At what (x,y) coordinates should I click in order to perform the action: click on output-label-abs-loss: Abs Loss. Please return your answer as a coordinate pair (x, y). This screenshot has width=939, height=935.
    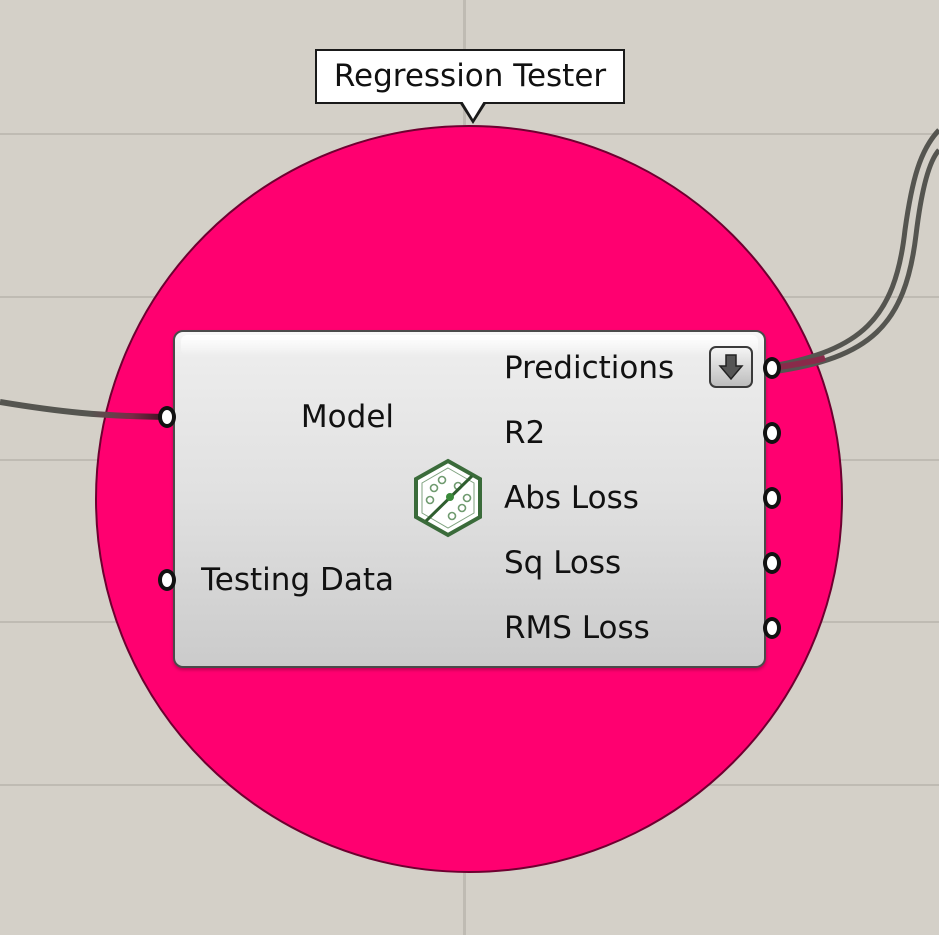
    Looking at the image, I should click on (571, 498).